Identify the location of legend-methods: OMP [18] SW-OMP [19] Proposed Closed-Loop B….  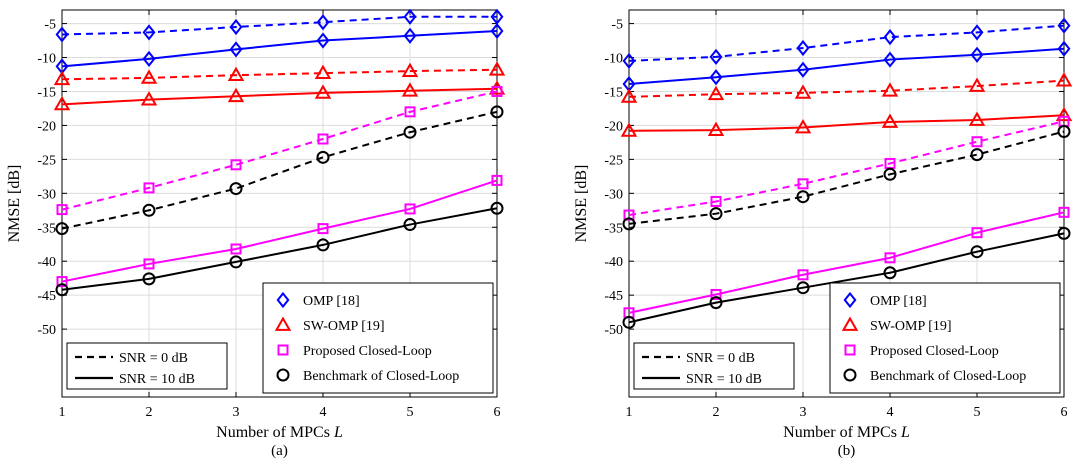
(378, 338).